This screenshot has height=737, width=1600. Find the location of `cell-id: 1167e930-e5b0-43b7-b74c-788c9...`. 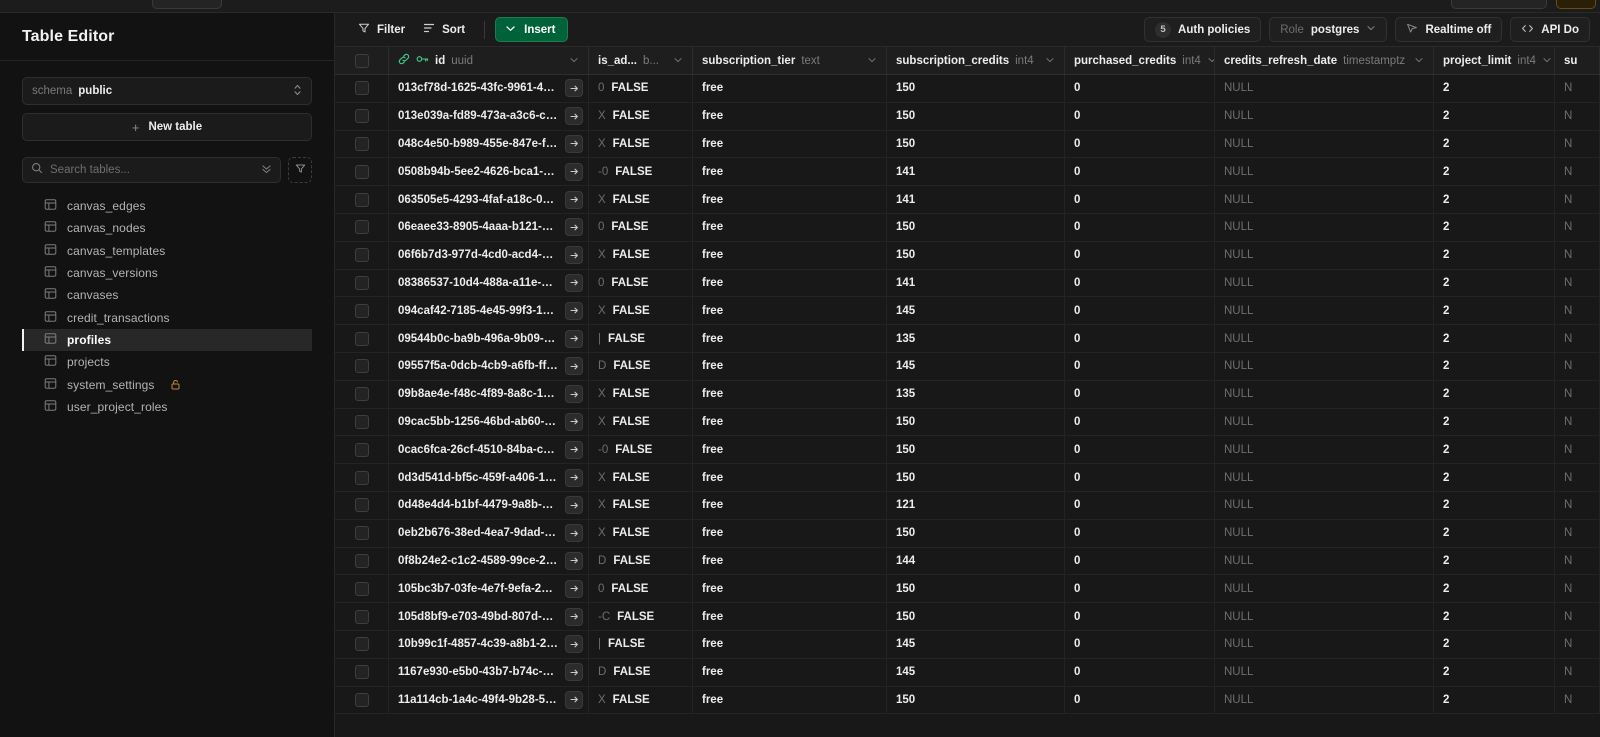

cell-id: 1167e930-e5b0-43b7-b74c-788c9... is located at coordinates (489, 672).